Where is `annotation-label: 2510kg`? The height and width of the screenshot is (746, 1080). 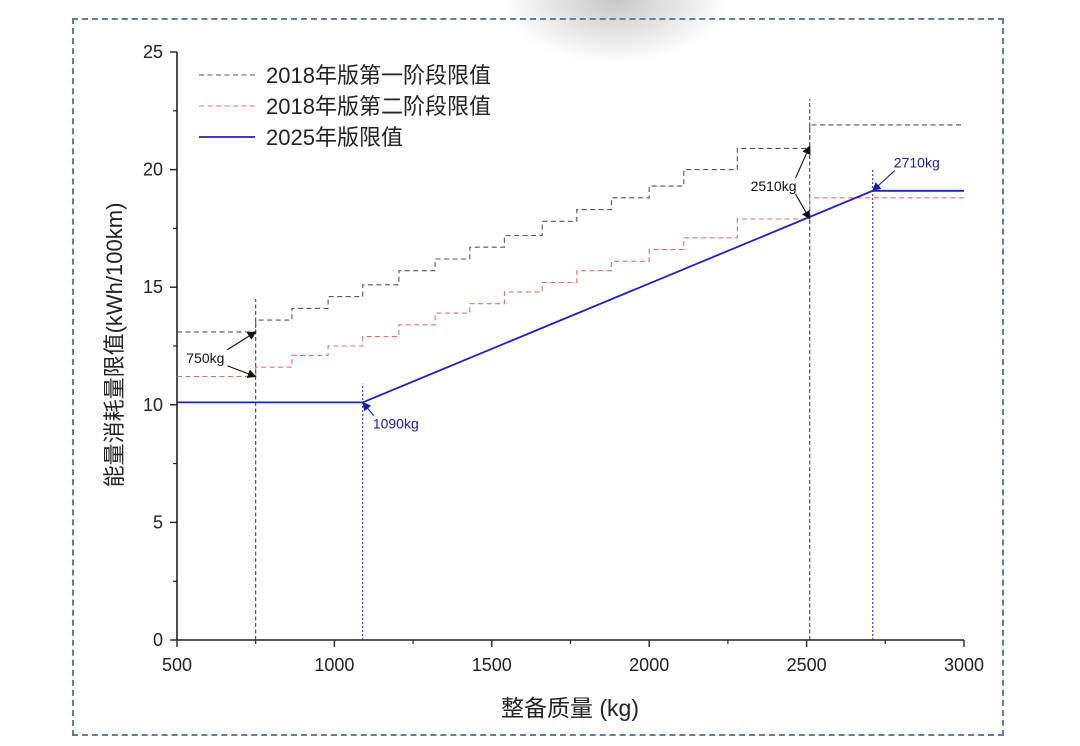 annotation-label: 2510kg is located at coordinates (774, 186).